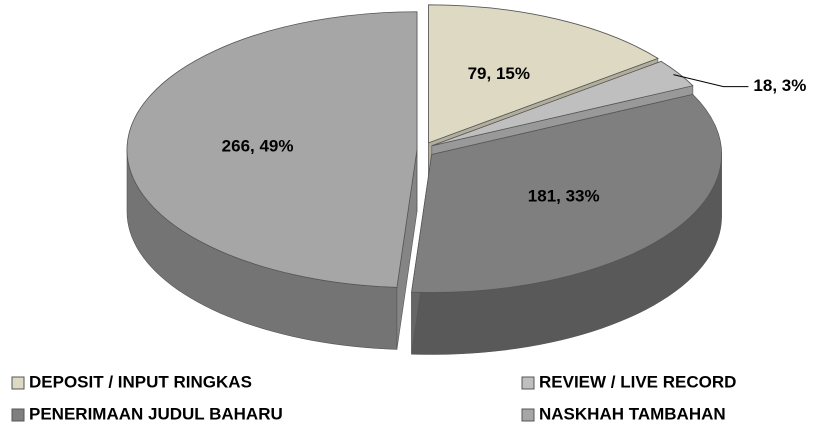 The image size is (819, 442). What do you see at coordinates (258, 146) in the screenshot?
I see `data-label: 266, 49%` at bounding box center [258, 146].